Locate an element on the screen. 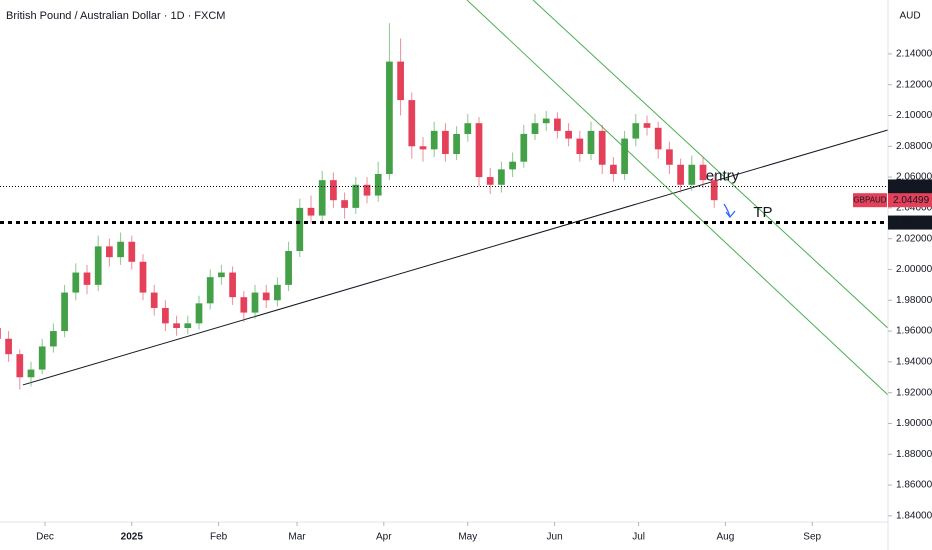 The image size is (932, 550). x-tick-label: Aug is located at coordinates (726, 537).